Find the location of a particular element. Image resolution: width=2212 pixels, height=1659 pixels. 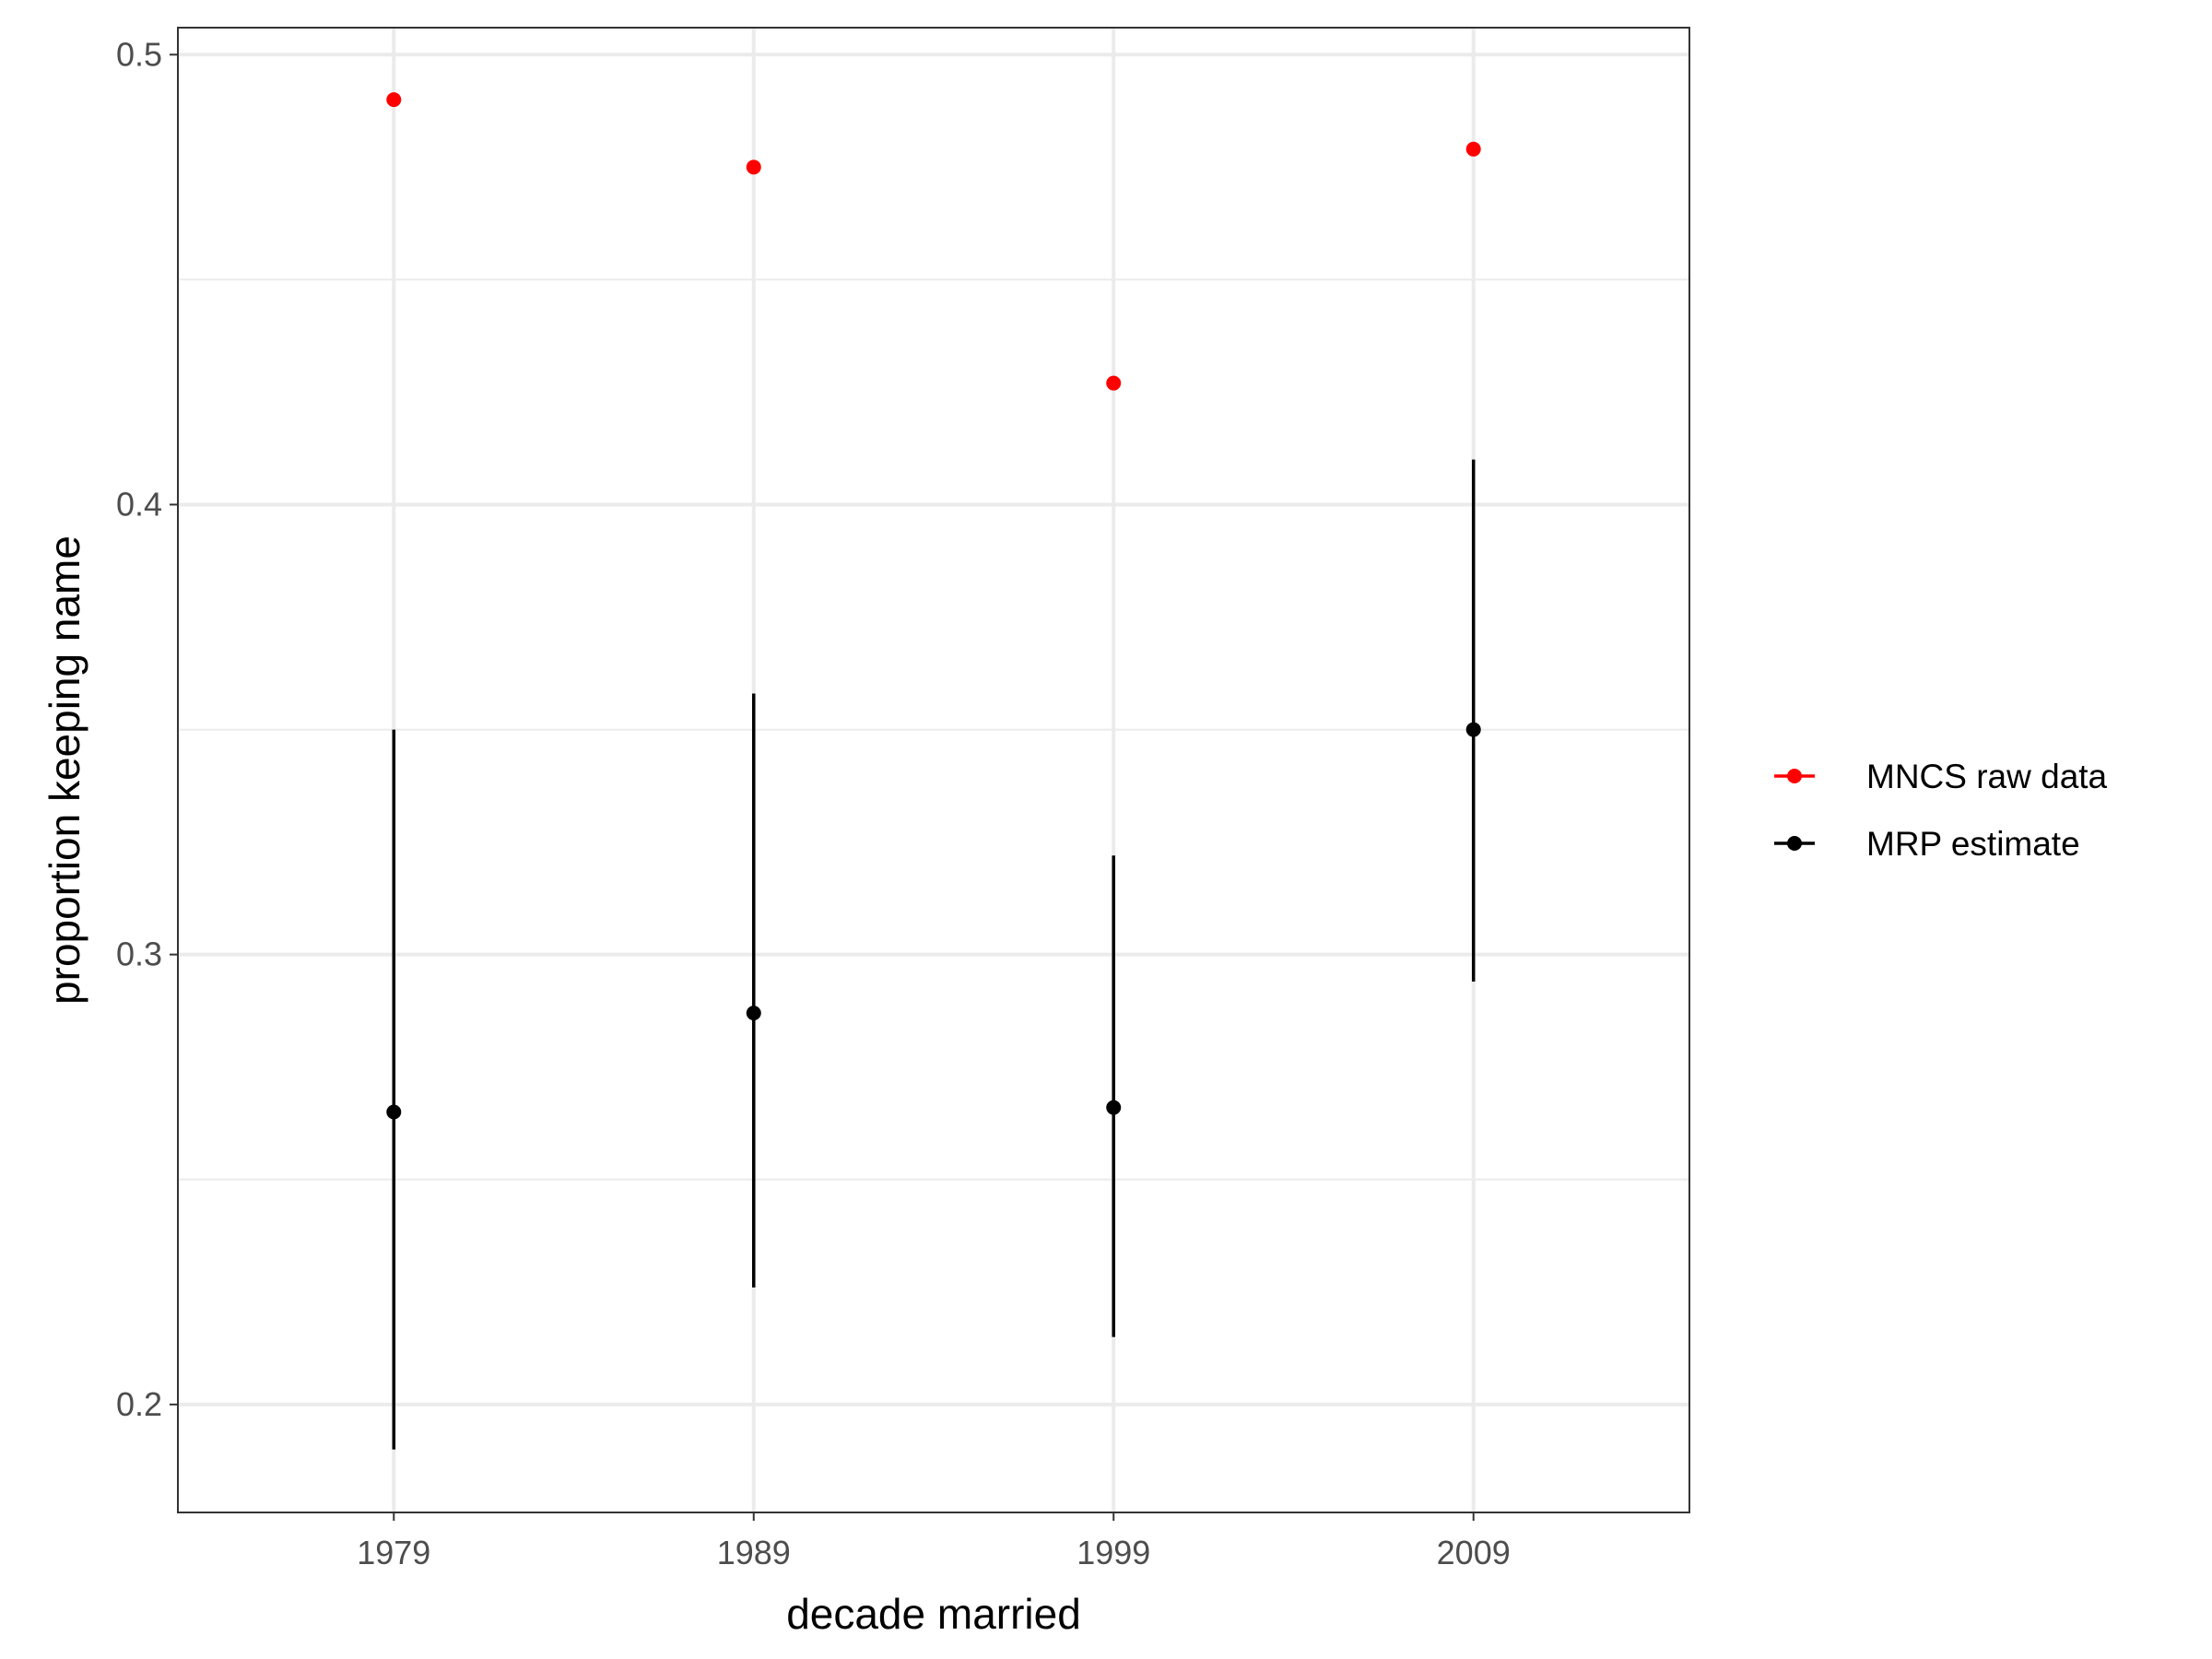

x-tick-label: 1999 is located at coordinates (1113, 1552).